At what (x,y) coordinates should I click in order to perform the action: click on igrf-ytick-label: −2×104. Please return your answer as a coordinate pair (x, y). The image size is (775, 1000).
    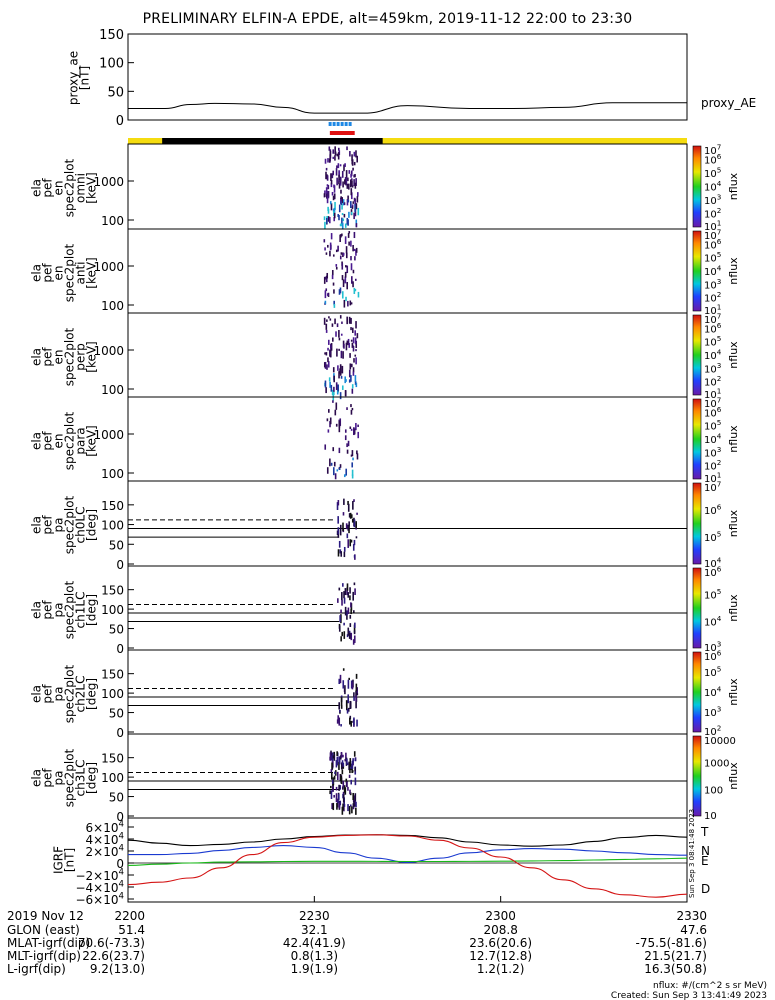
    Looking at the image, I should click on (99, 875).